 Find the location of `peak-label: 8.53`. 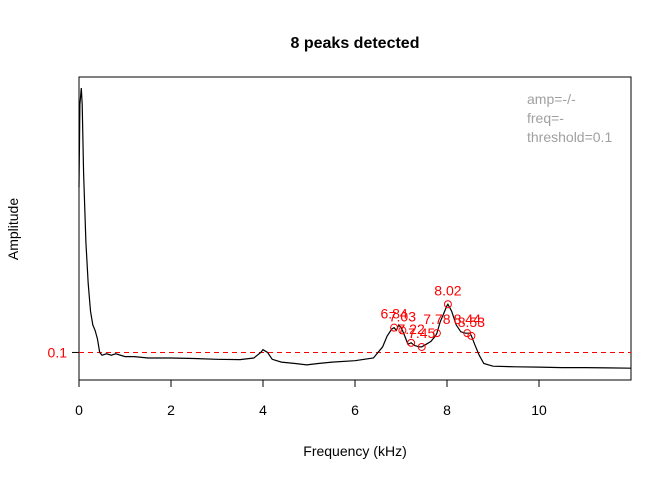

peak-label: 8.53 is located at coordinates (471, 322).